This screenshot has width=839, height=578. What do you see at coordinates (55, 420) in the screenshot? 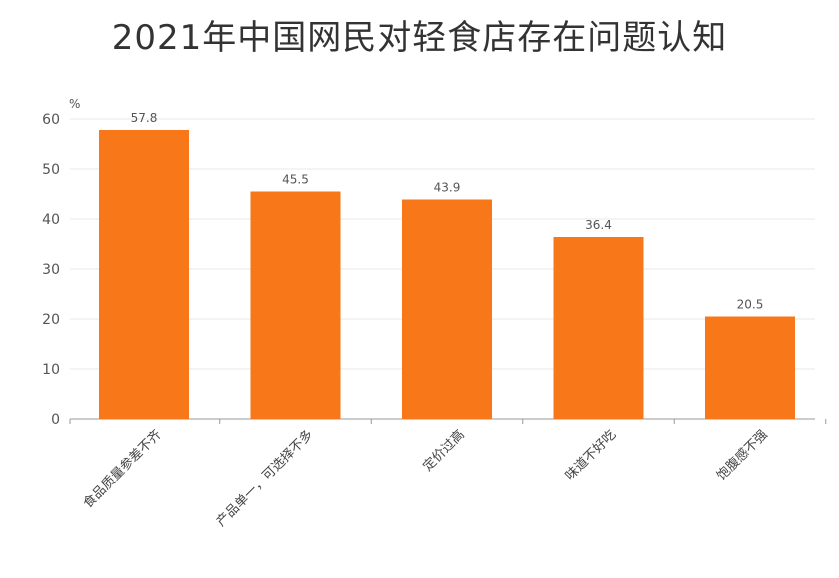
I see `y-tick-label: 0` at bounding box center [55, 420].